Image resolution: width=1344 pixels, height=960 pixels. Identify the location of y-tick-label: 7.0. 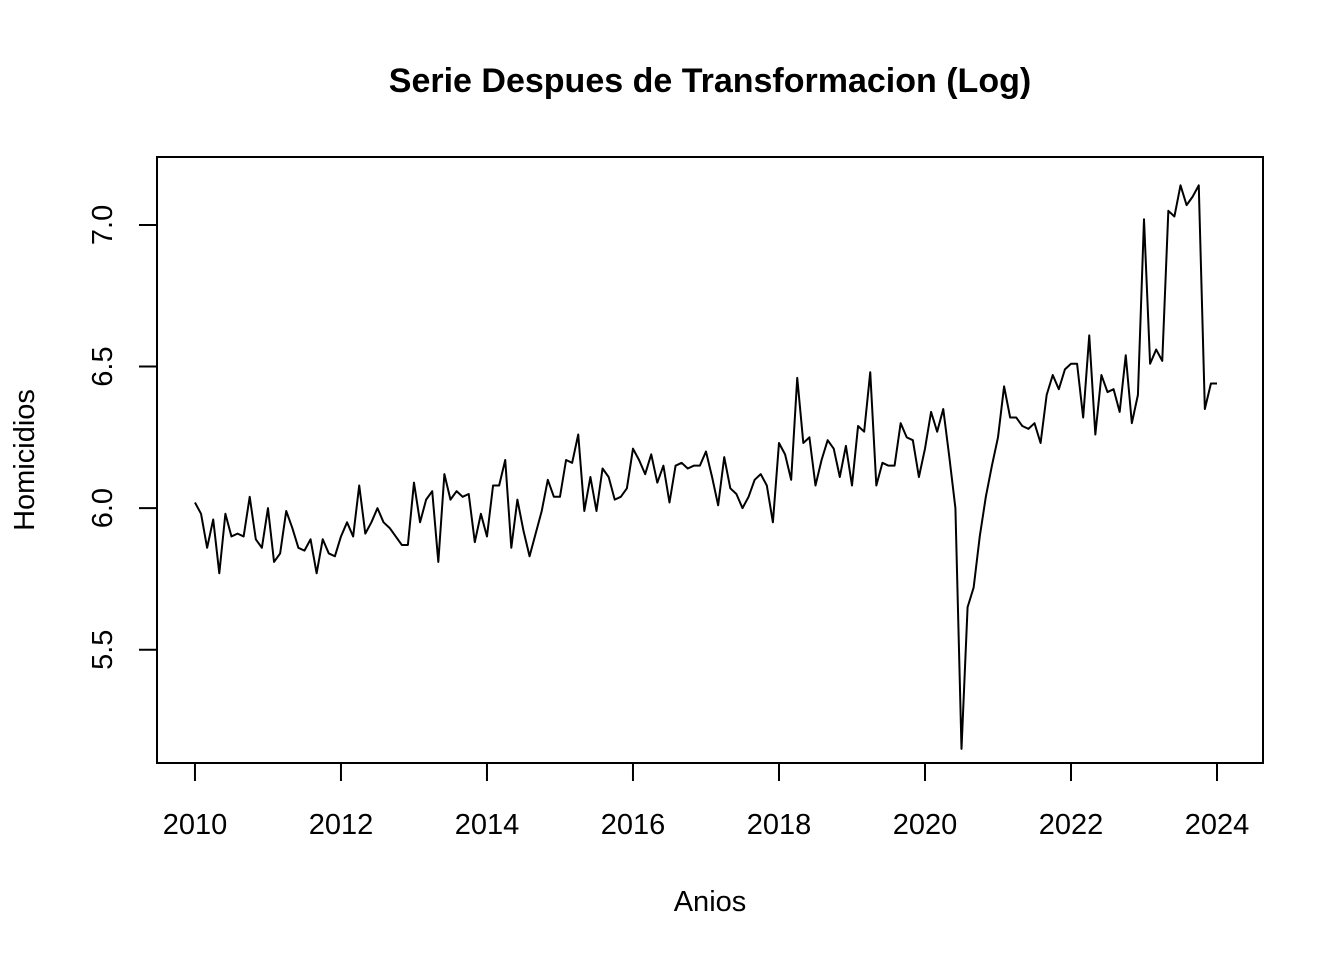
(103, 225).